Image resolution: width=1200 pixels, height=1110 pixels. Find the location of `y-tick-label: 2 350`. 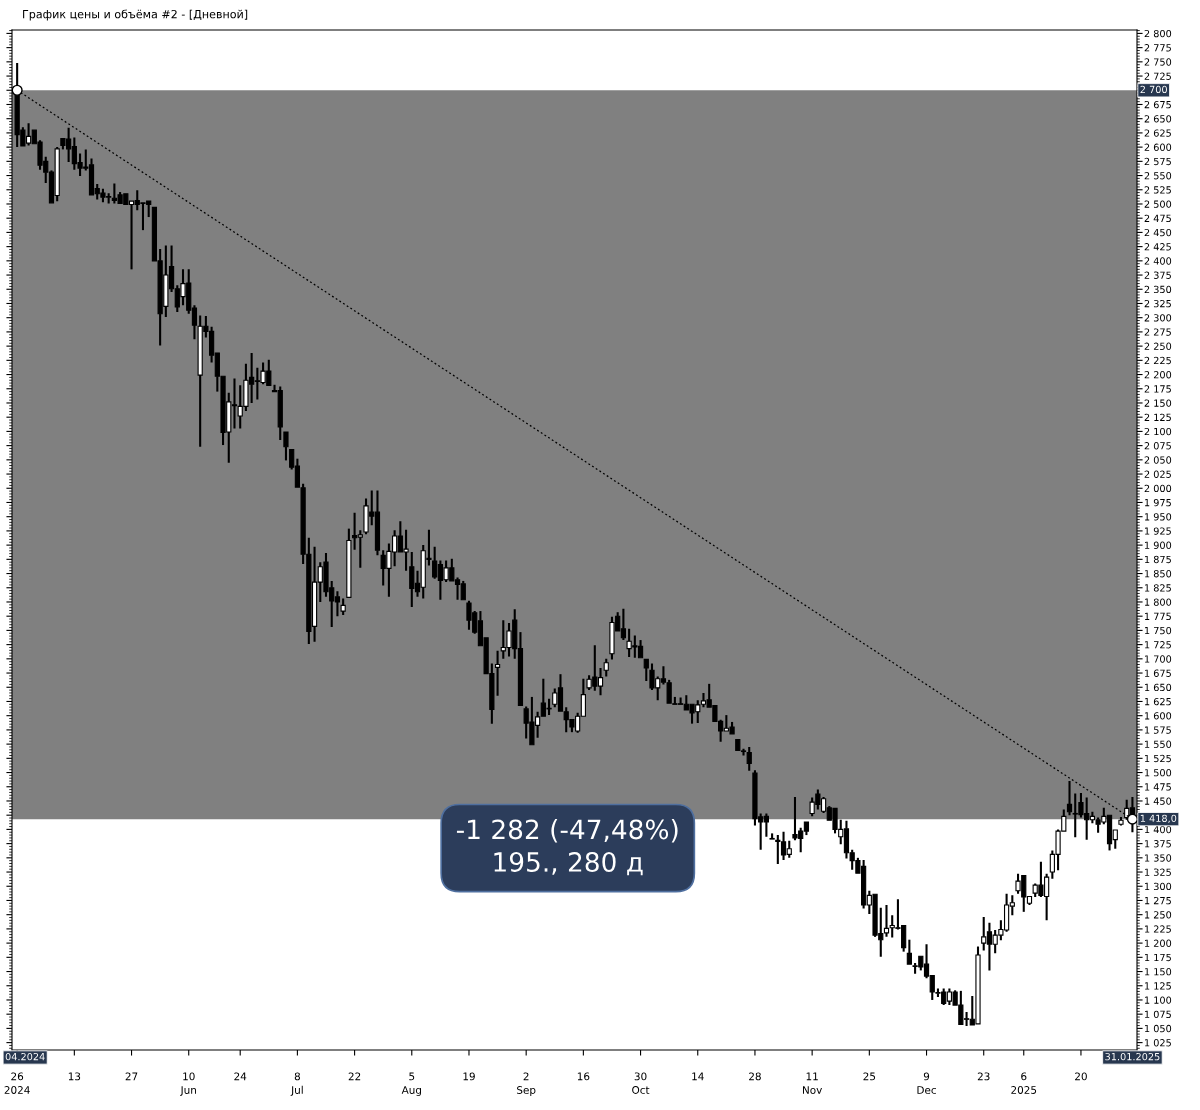

y-tick-label: 2 350 is located at coordinates (1158, 289).